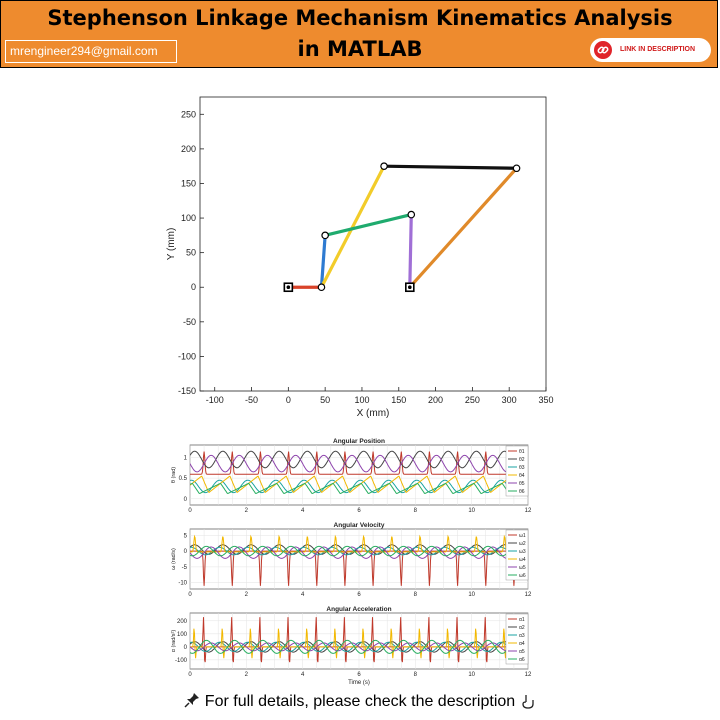 This screenshot has height=720, width=720. What do you see at coordinates (472, 400) in the screenshot?
I see `x-tick-label: 250` at bounding box center [472, 400].